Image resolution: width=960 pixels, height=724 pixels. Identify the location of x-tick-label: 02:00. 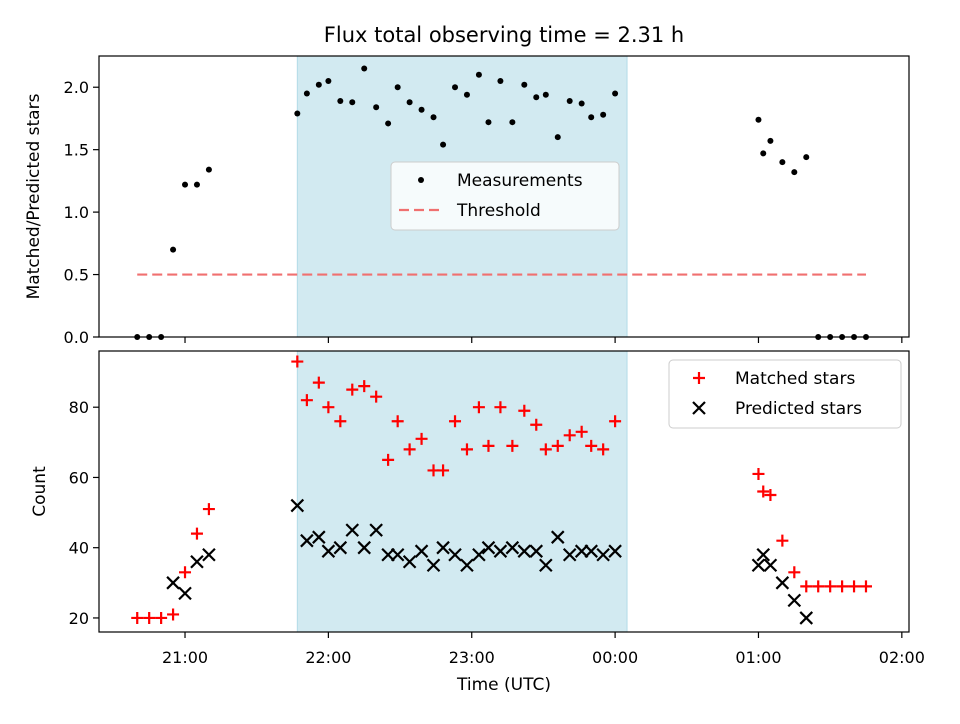
(902, 657).